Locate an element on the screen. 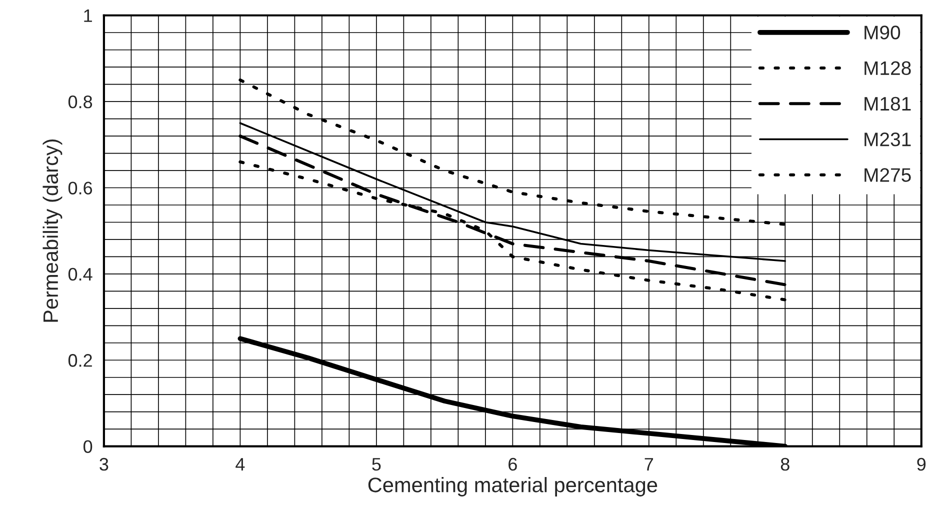 This screenshot has width=945, height=513. x-tick-label: 4 is located at coordinates (240, 464).